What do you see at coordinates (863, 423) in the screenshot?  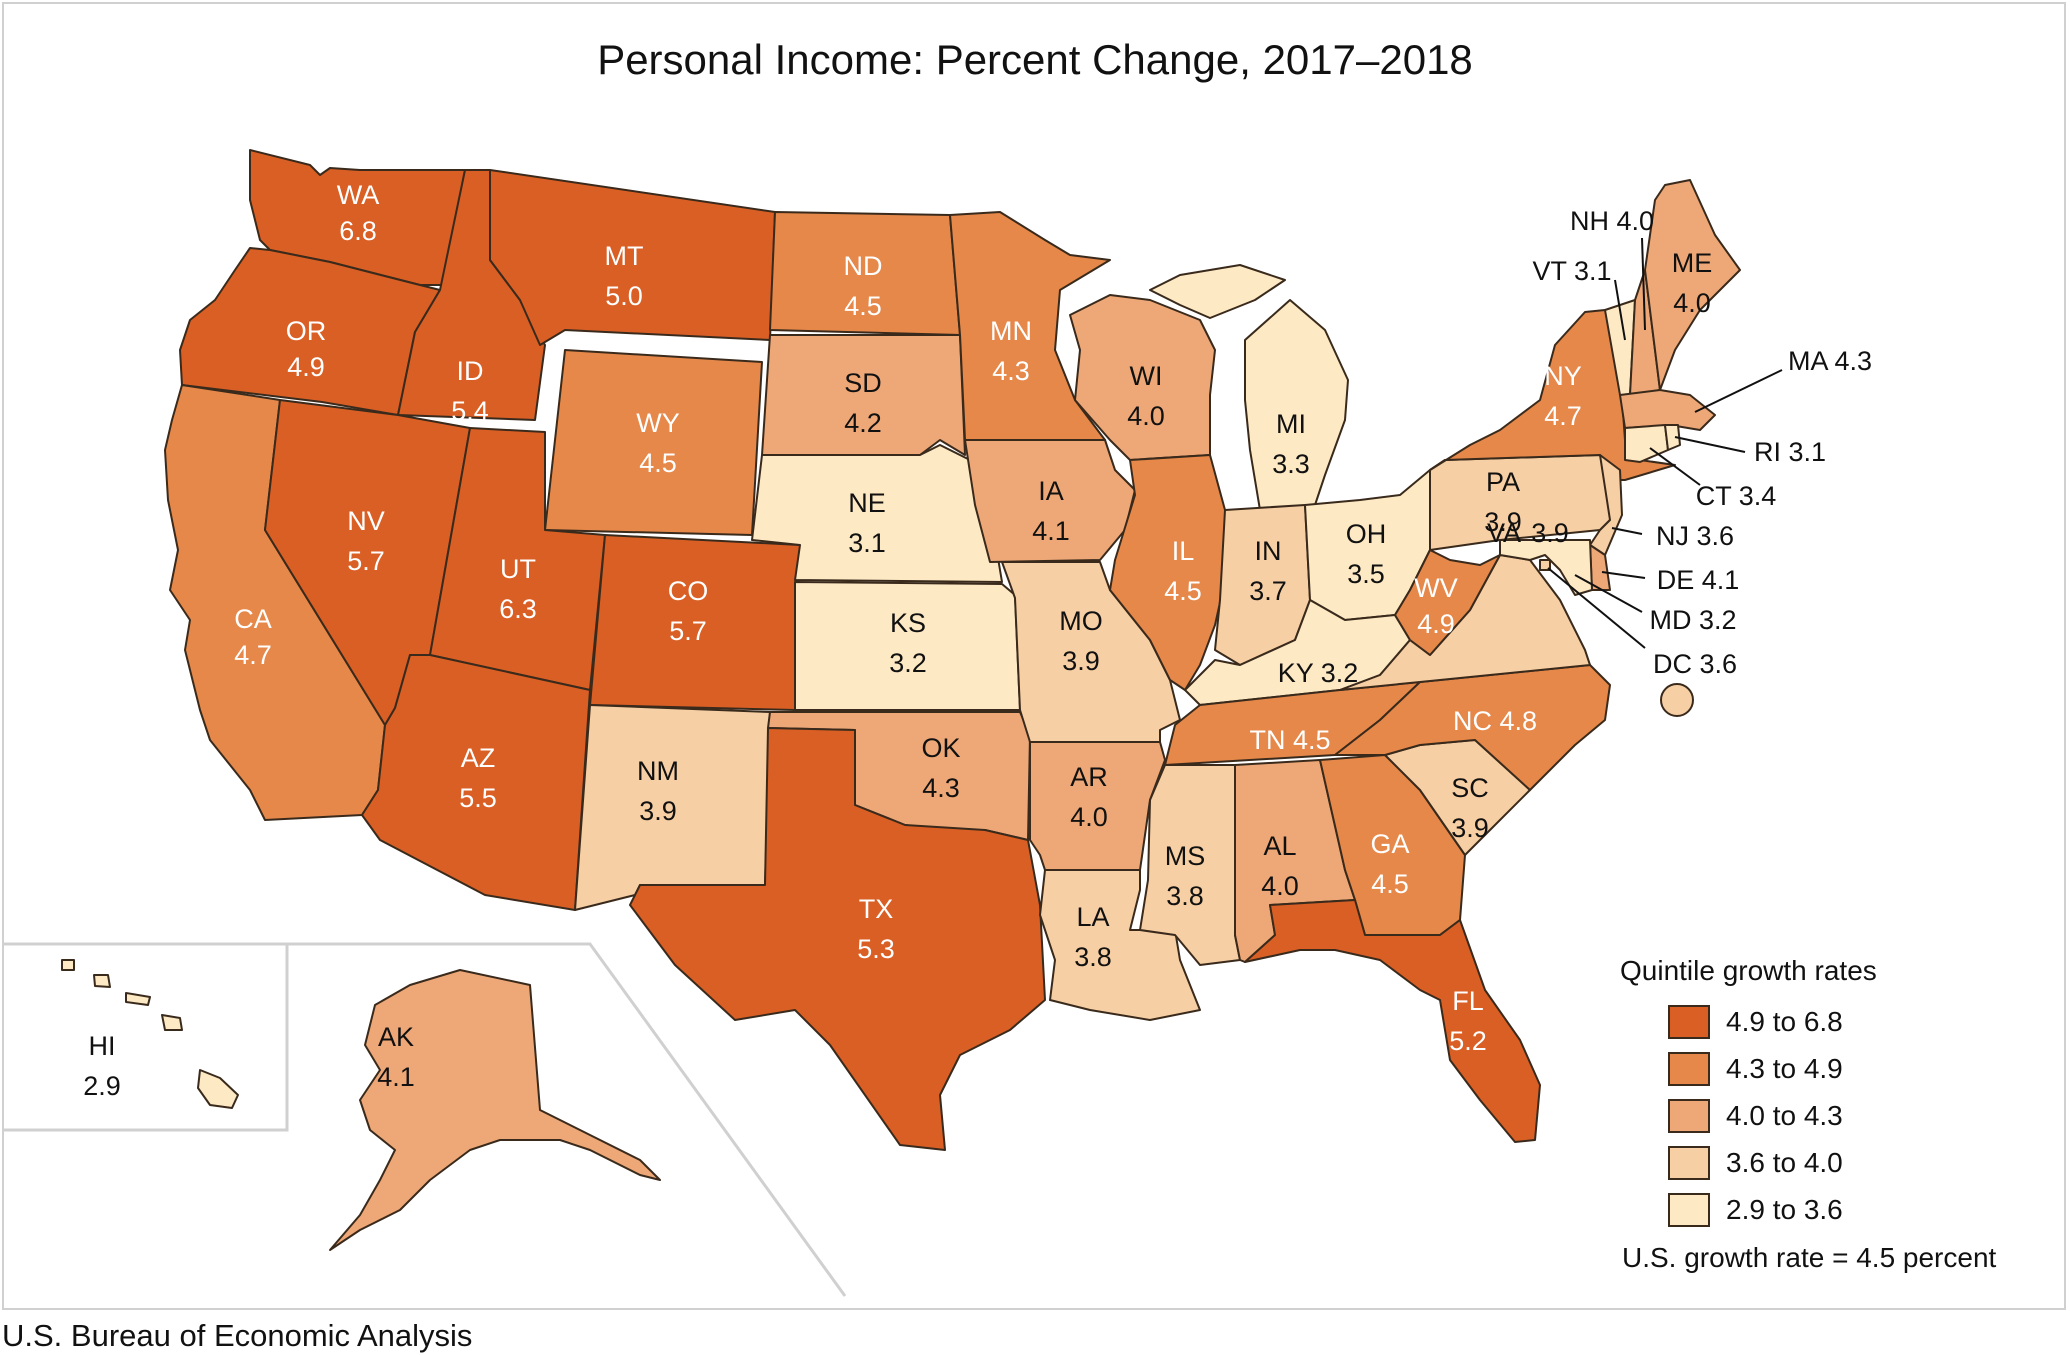 I see `label-SD-value: 4.2` at bounding box center [863, 423].